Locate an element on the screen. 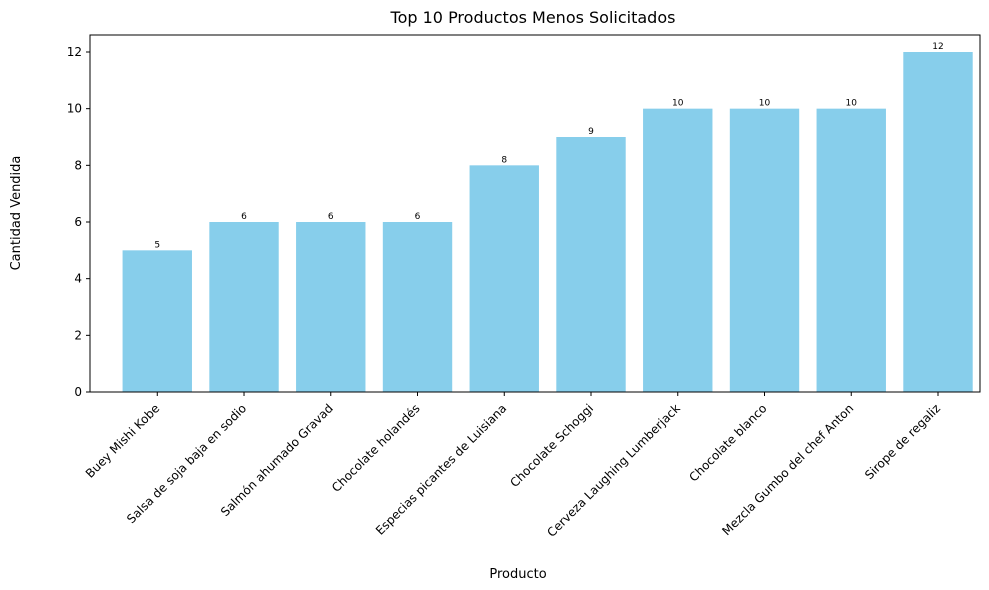 The image size is (989, 590). data-label-9: 10 is located at coordinates (852, 104).